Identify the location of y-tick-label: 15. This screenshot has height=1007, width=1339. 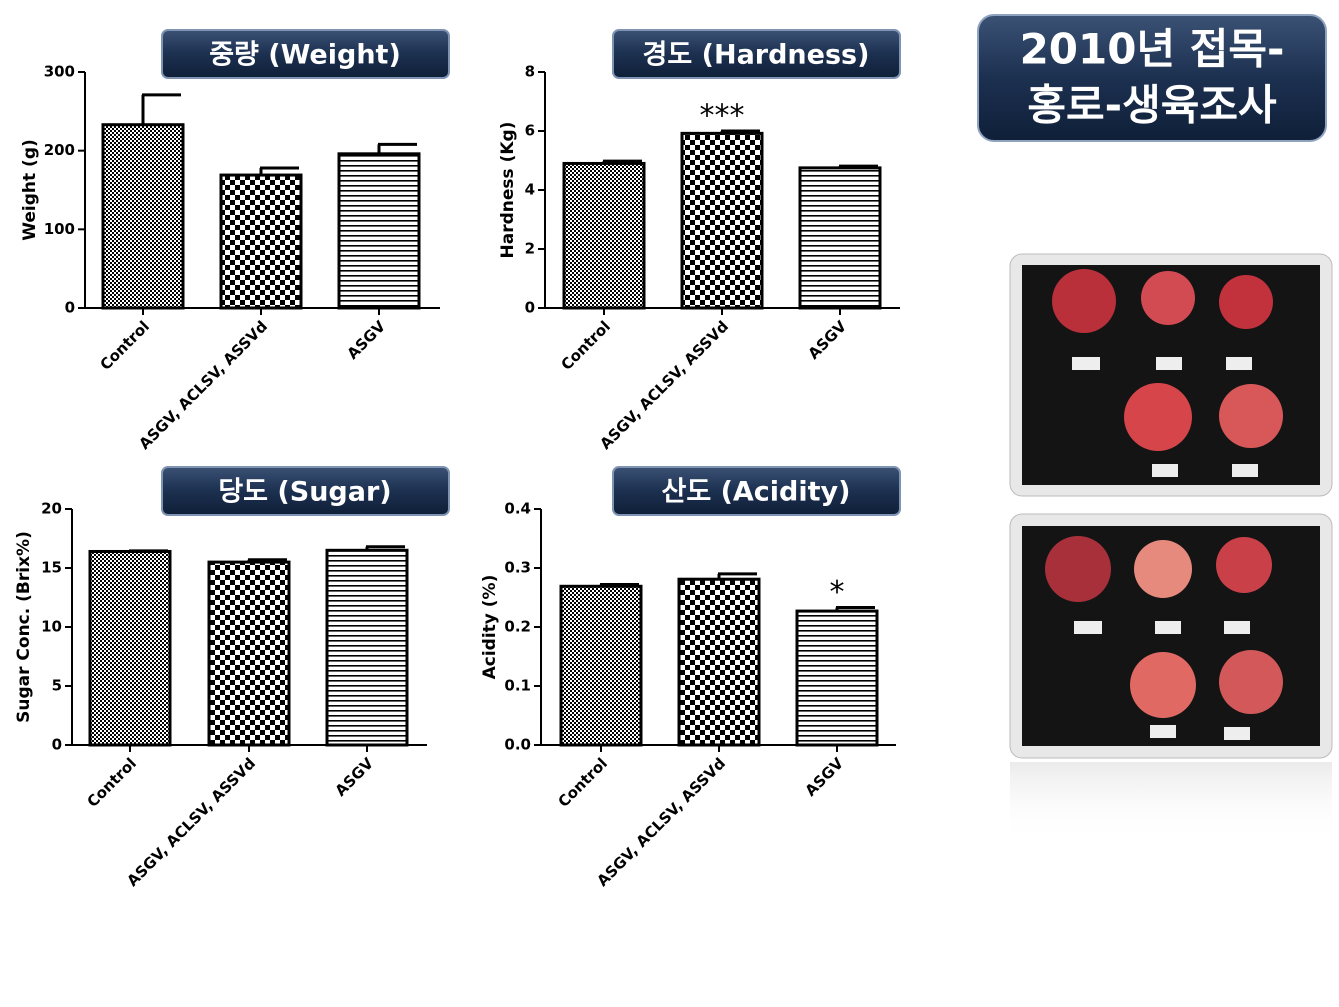
(51, 568).